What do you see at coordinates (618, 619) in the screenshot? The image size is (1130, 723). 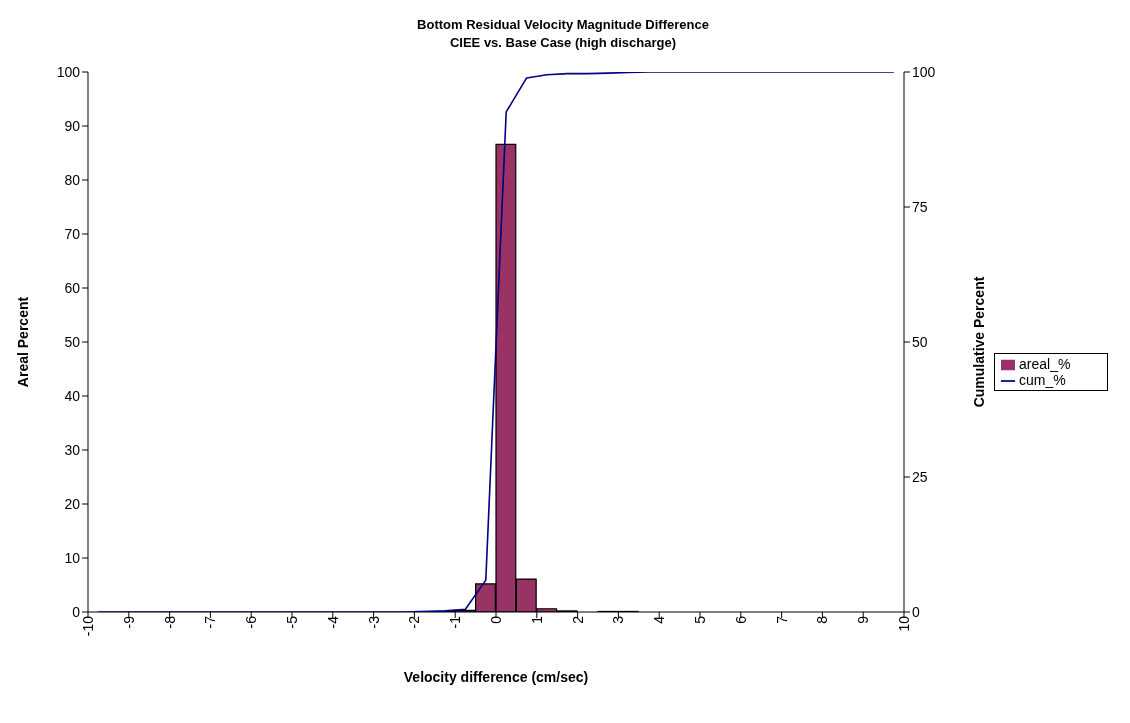 I see `x-tick-label: 3` at bounding box center [618, 619].